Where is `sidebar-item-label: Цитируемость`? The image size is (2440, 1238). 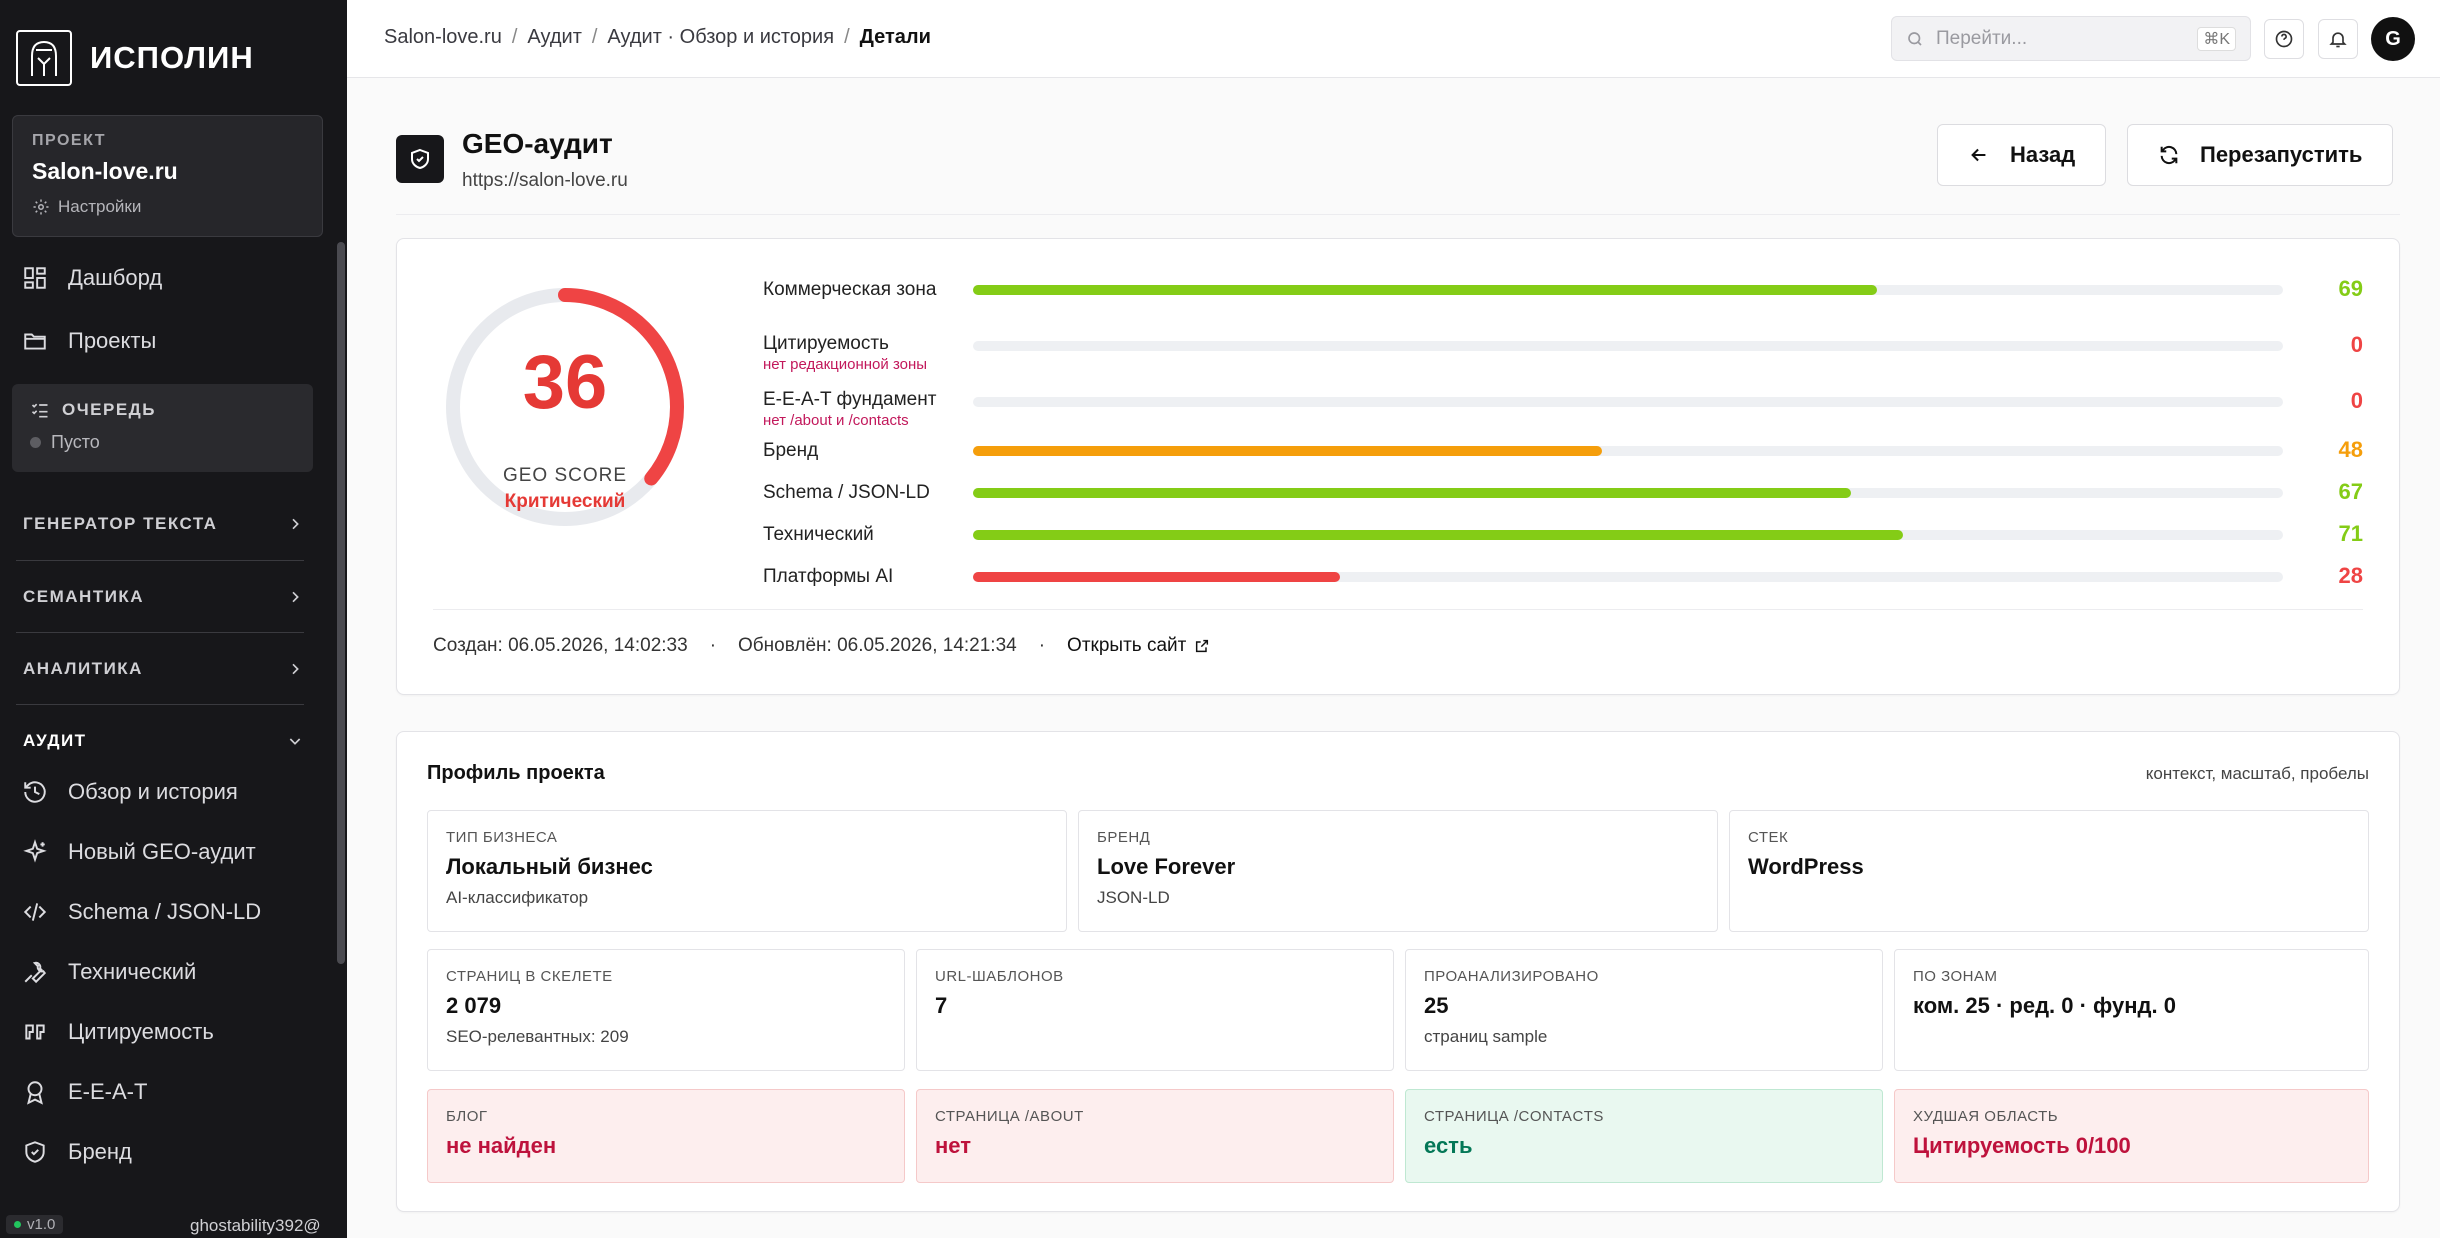
sidebar-item-label: Цитируемость is located at coordinates (141, 1031).